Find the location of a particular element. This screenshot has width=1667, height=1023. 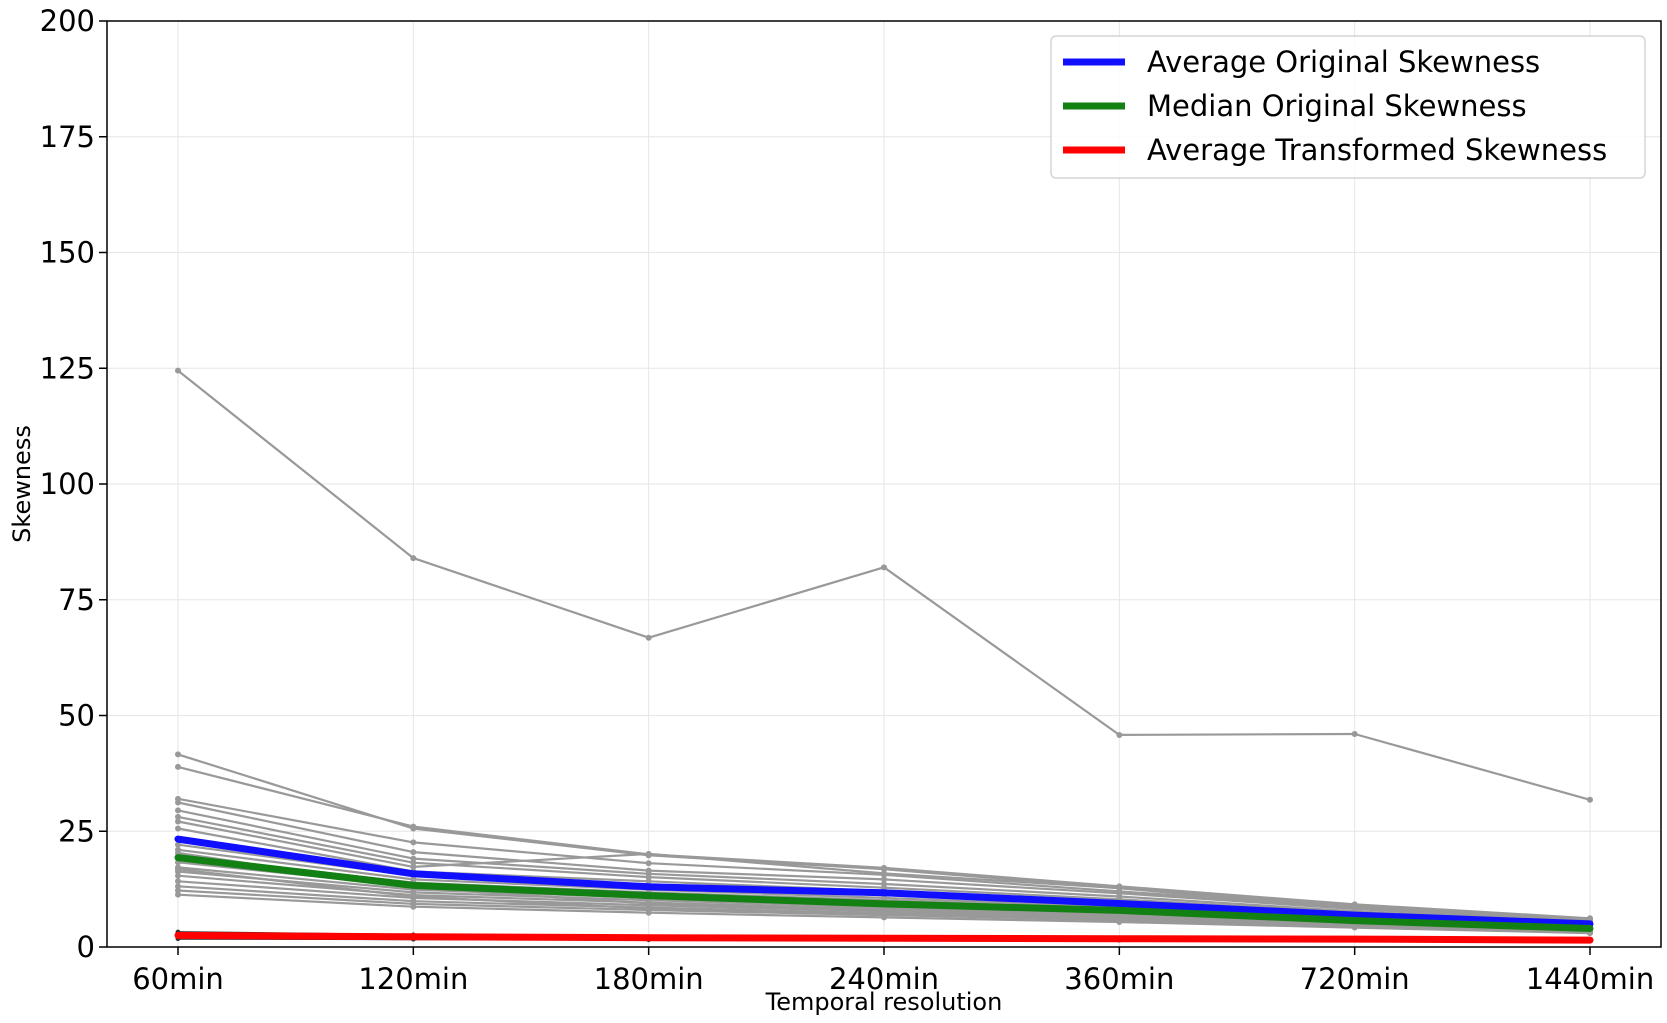

legend-item: Median Original Skewness is located at coordinates (1295, 106).